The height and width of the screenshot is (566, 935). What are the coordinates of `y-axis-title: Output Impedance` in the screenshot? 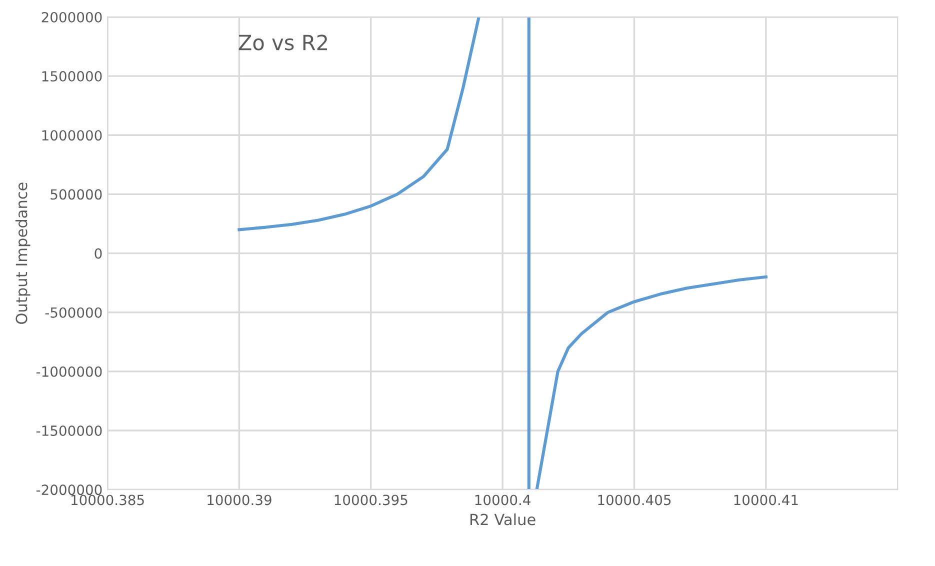 It's located at (22, 253).